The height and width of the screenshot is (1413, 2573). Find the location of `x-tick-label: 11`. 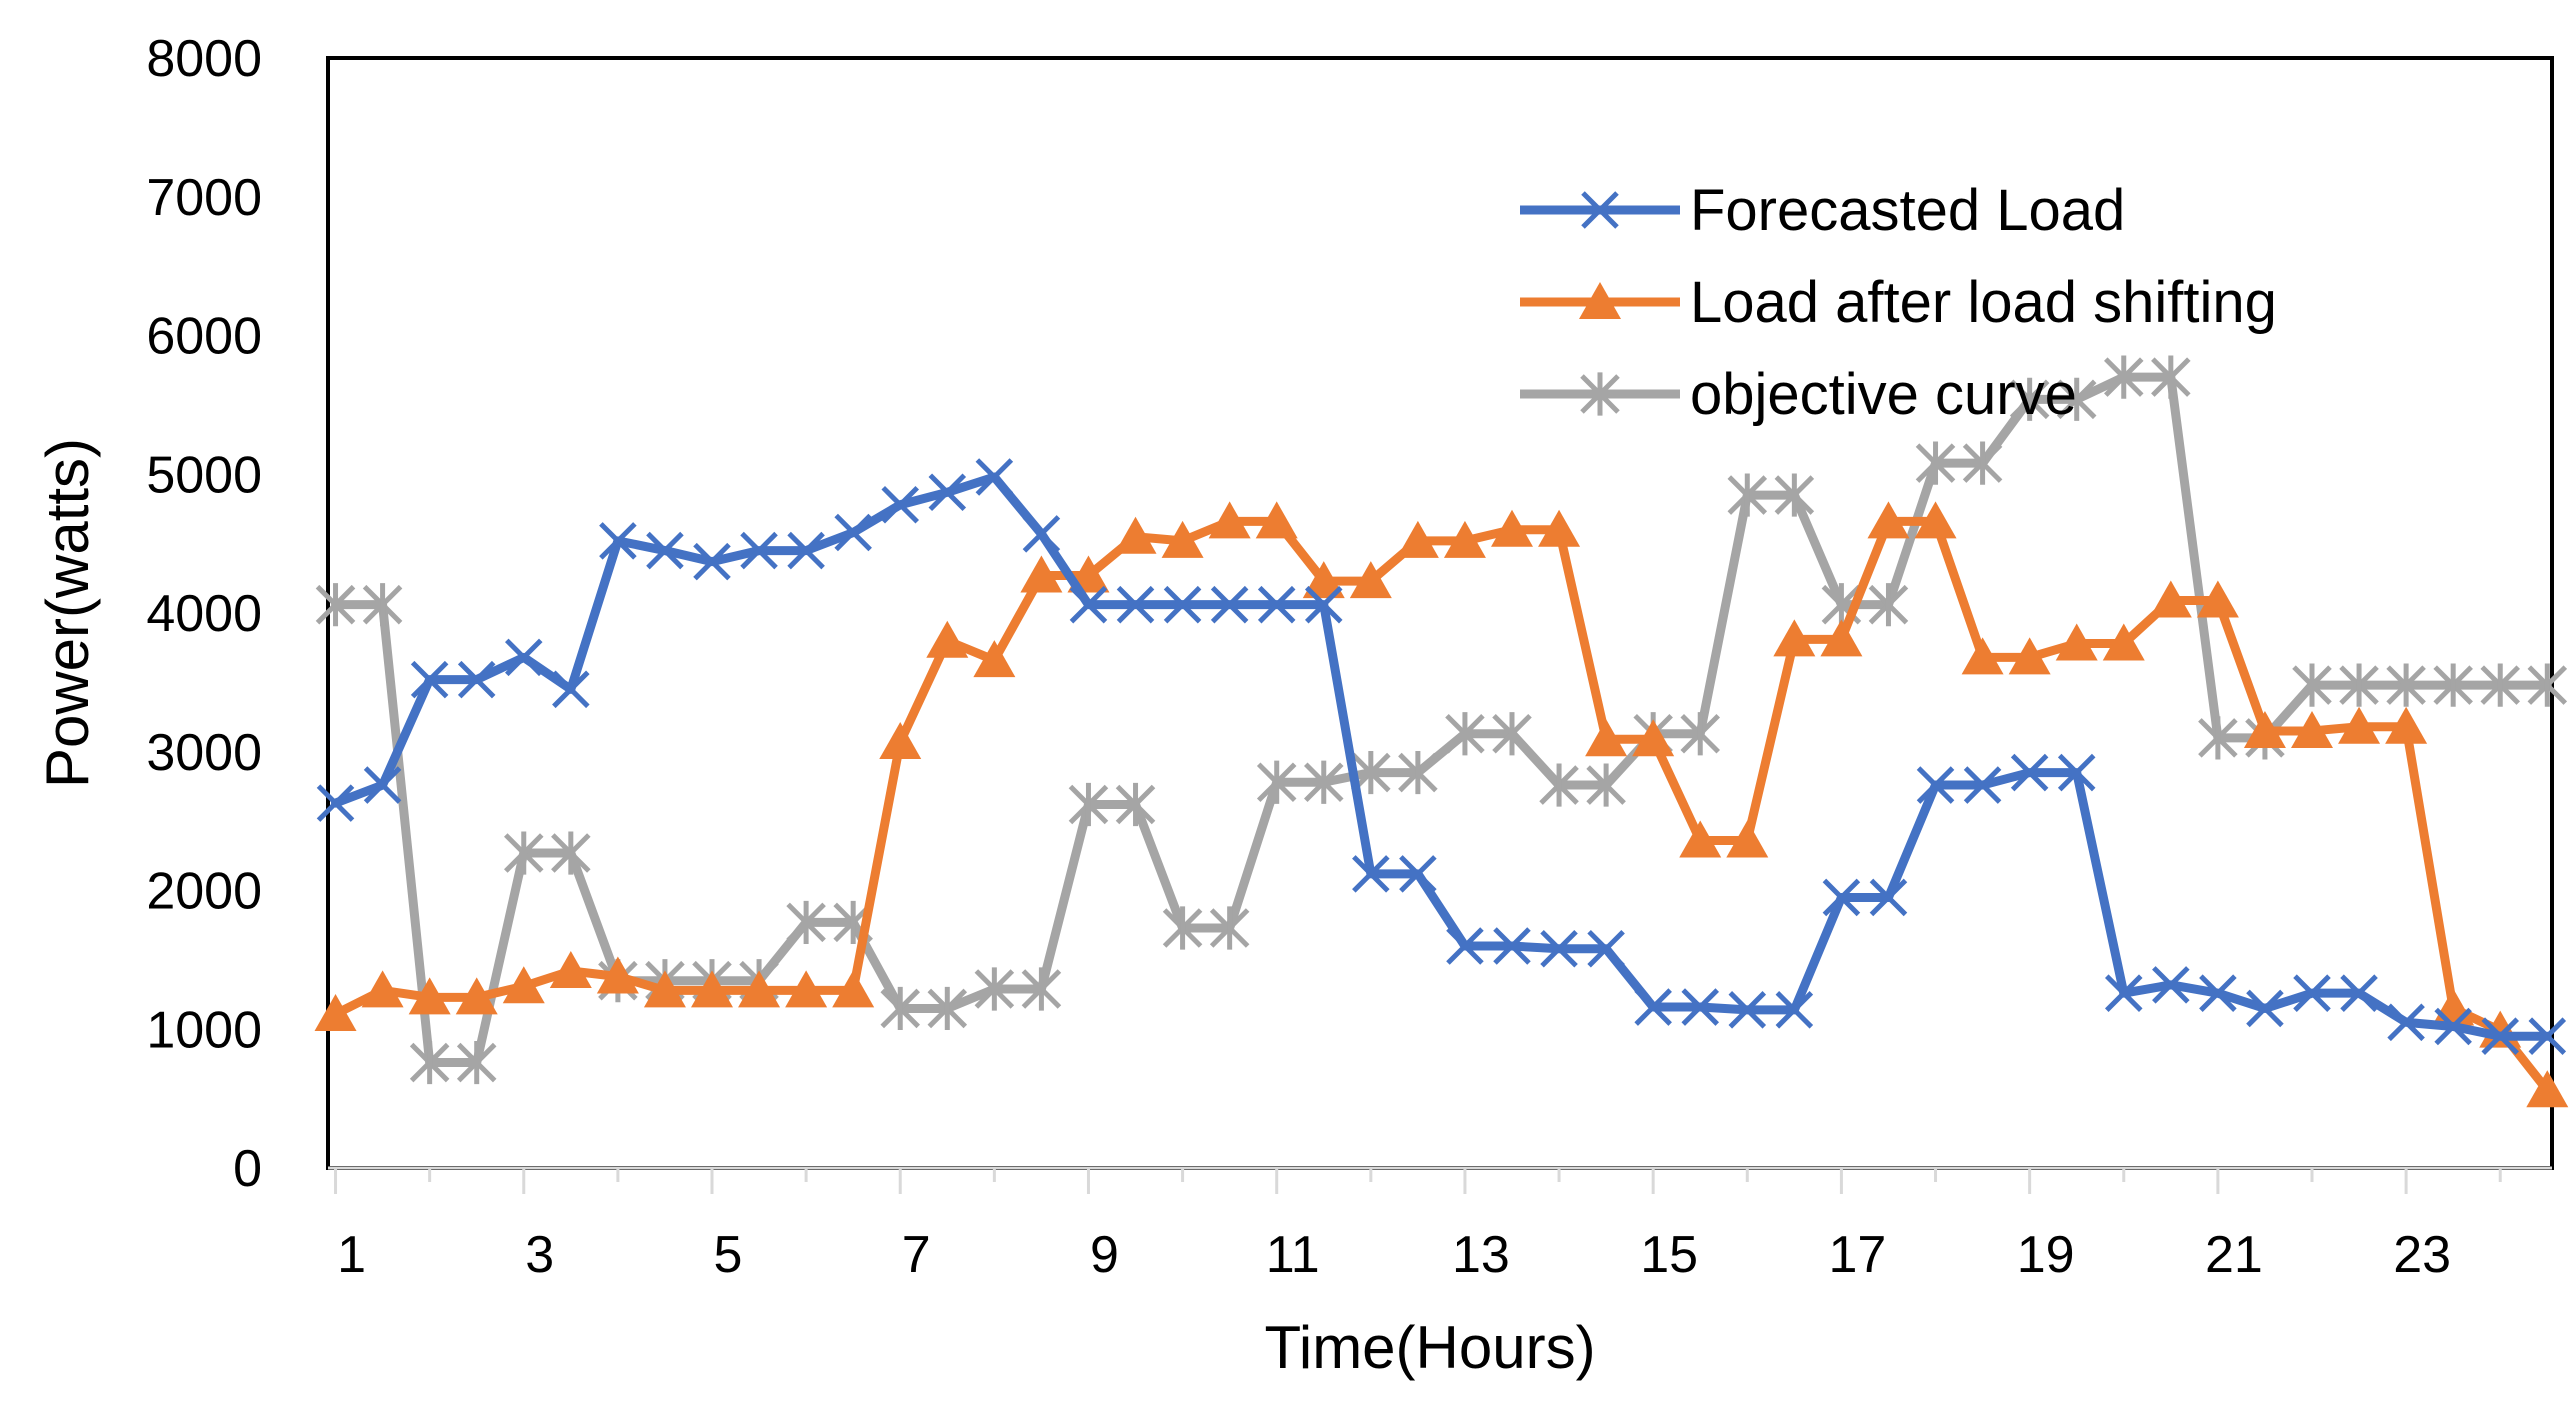

x-tick-label: 11 is located at coordinates (1293, 1255).